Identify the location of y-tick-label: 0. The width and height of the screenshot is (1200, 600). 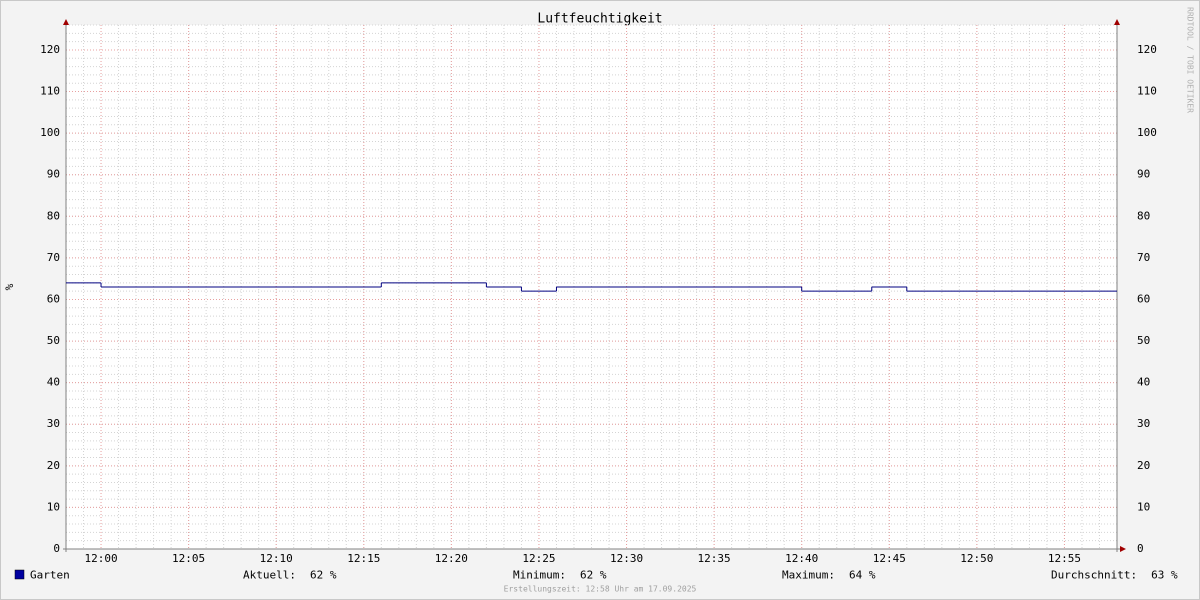
(56, 548).